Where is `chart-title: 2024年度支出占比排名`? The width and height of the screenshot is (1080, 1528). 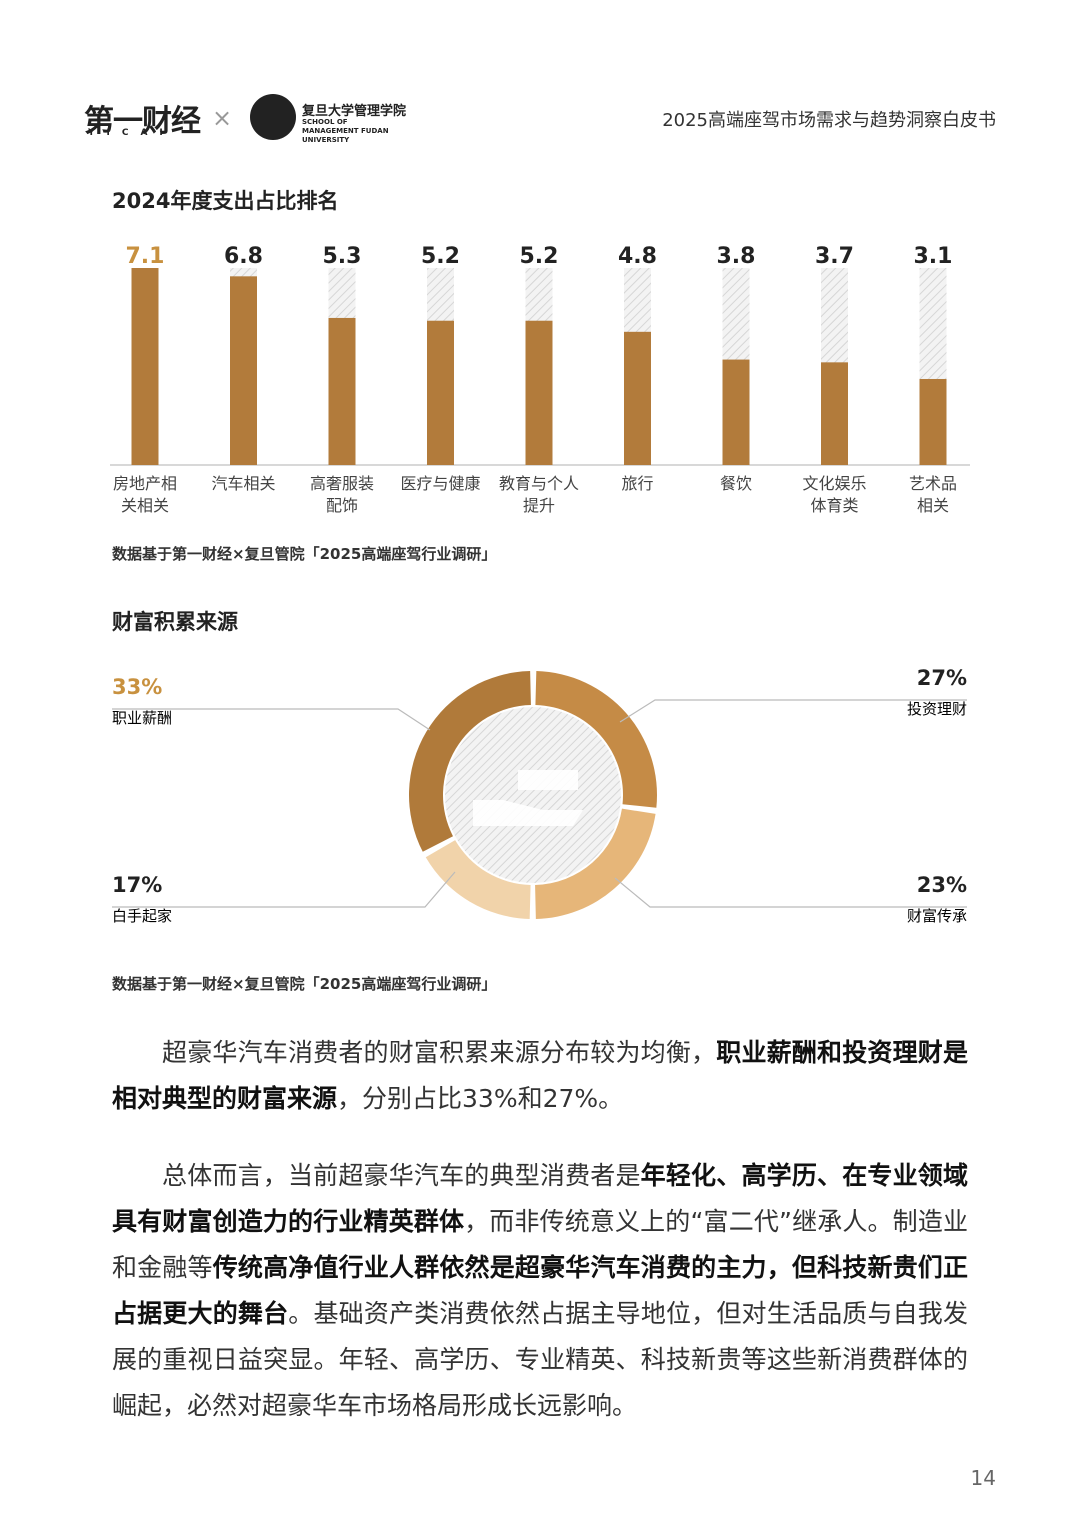 chart-title: 2024年度支出占比排名 is located at coordinates (225, 201).